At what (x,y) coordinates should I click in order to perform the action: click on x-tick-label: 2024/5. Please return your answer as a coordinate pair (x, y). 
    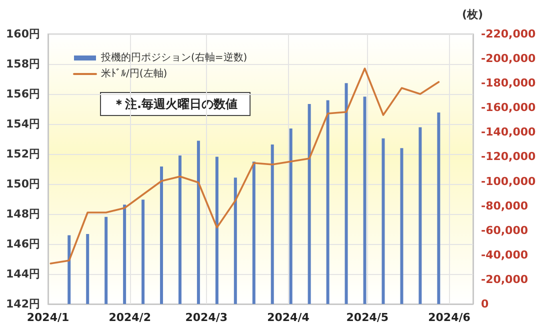
    Looking at the image, I should click on (367, 317).